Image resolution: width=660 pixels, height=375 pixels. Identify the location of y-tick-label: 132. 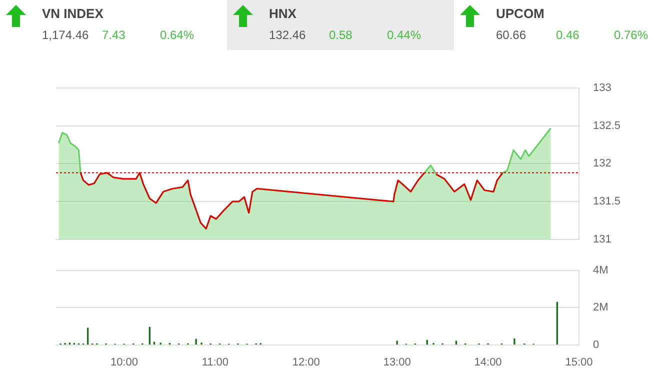
(602, 164).